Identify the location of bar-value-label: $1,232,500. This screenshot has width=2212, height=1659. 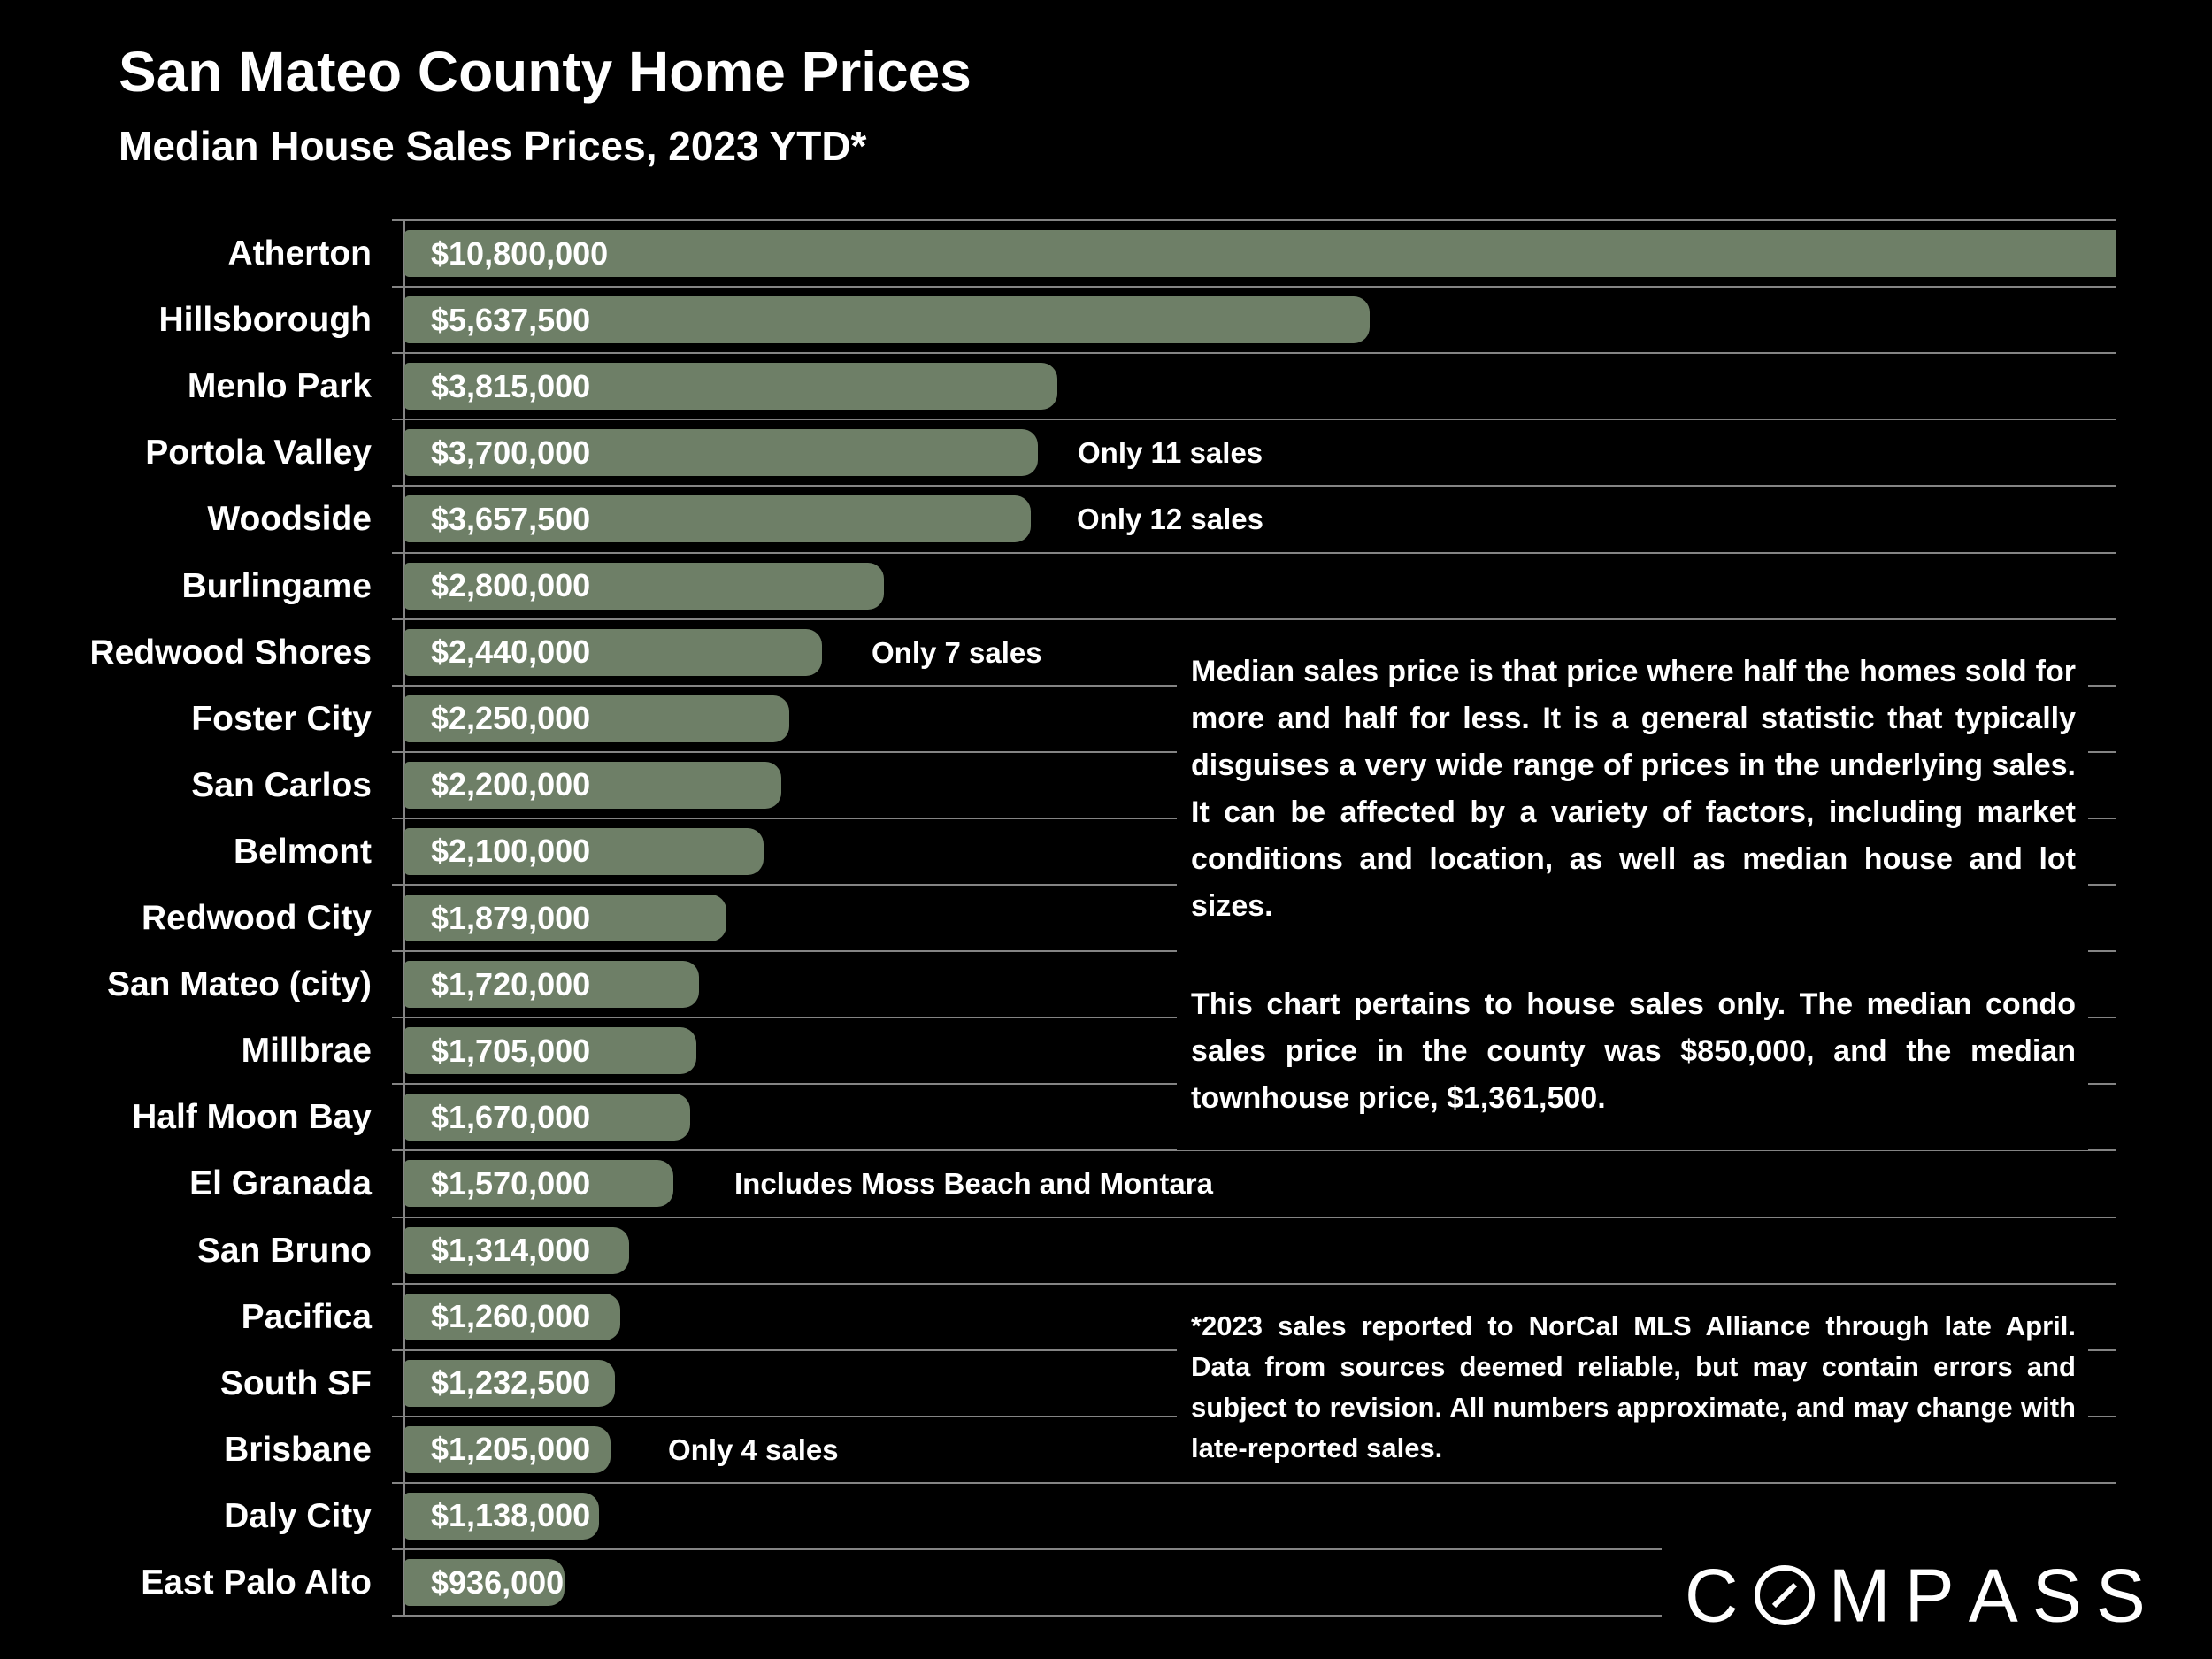
(511, 1383).